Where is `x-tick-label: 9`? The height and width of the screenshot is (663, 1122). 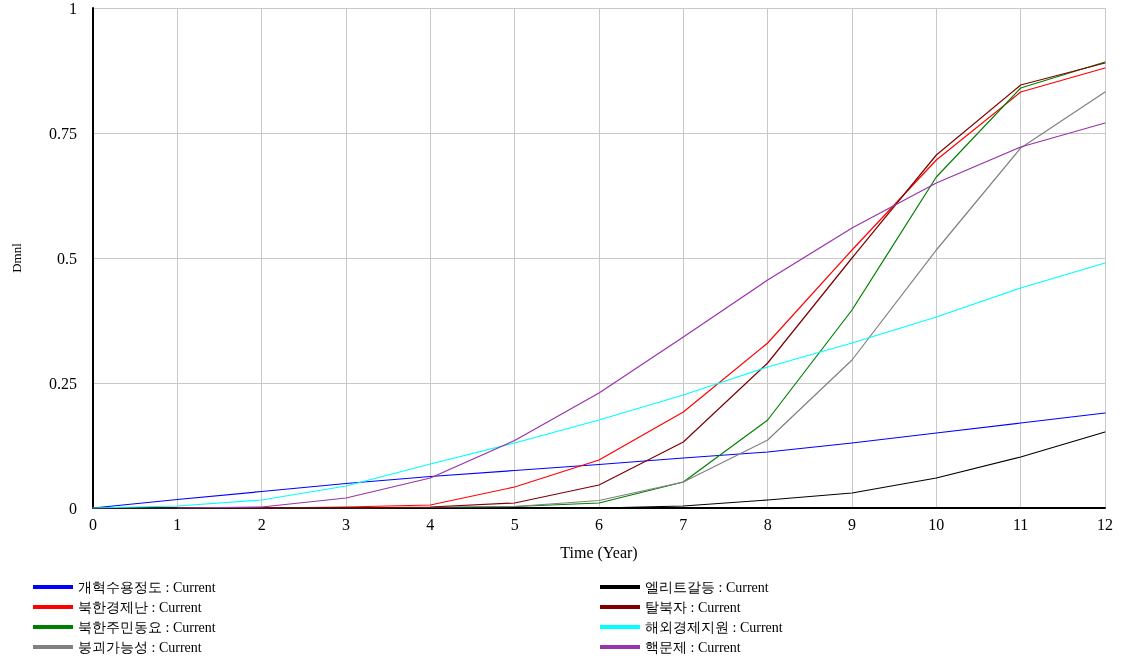 x-tick-label: 9 is located at coordinates (852, 524).